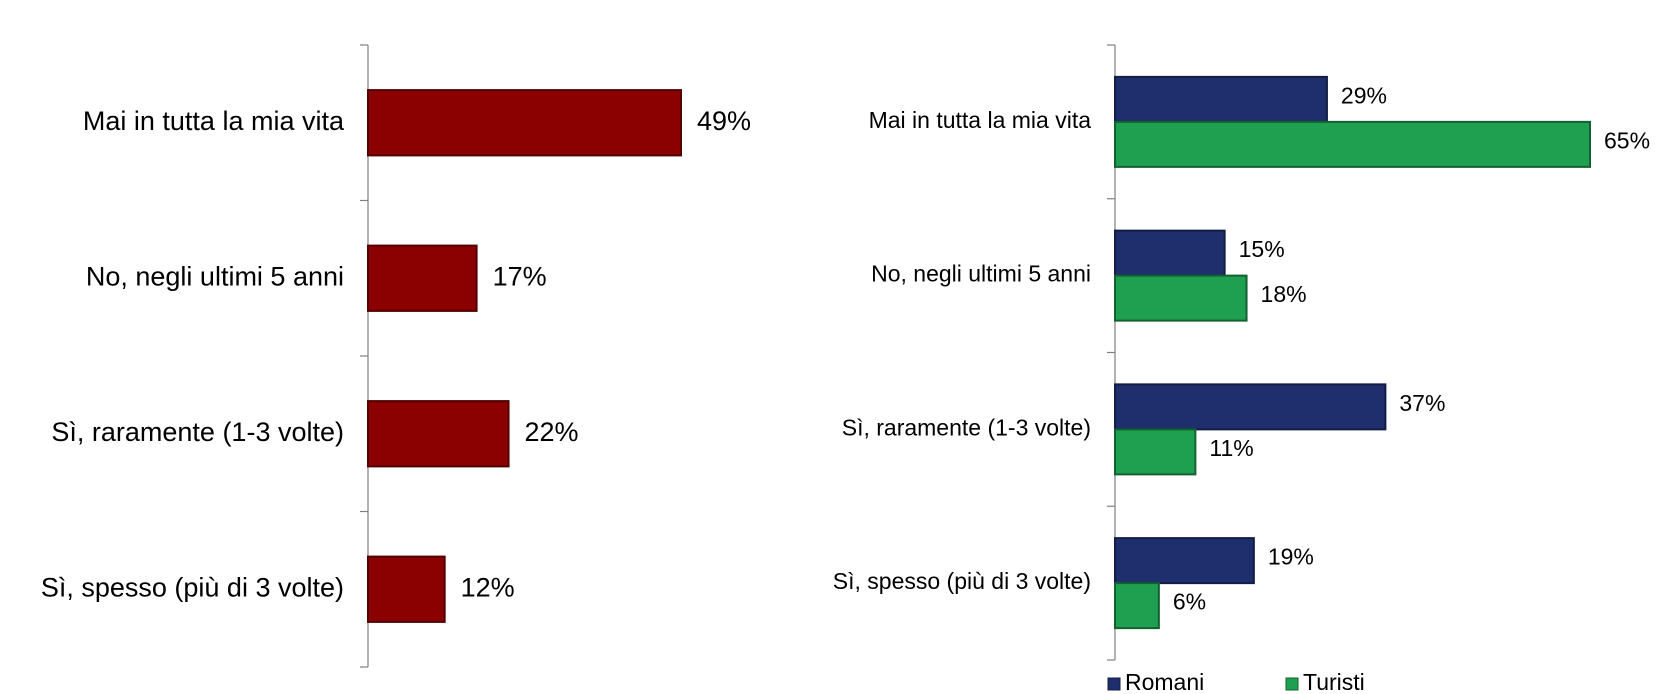 This screenshot has width=1662, height=694. I want to click on value-label: 6%, so click(1189, 602).